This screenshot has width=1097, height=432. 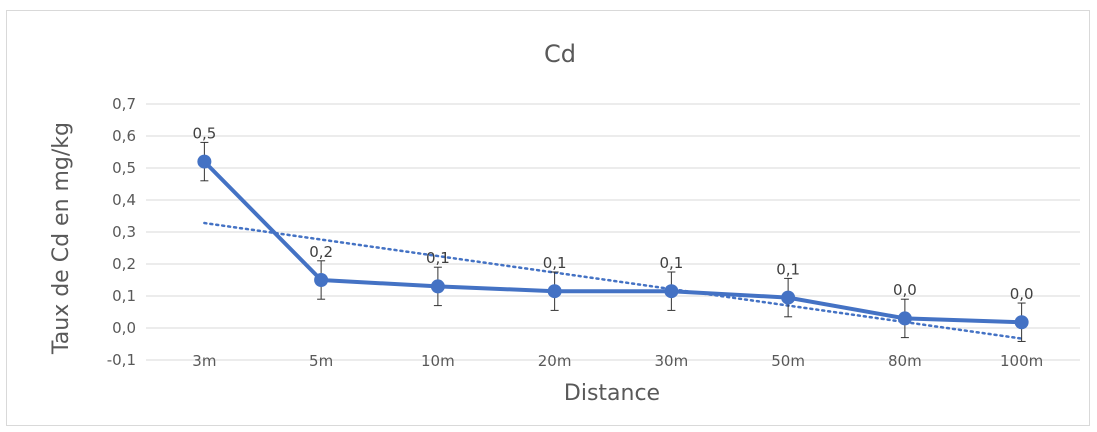 What do you see at coordinates (124, 136) in the screenshot?
I see `y-tick-label: 0,6` at bounding box center [124, 136].